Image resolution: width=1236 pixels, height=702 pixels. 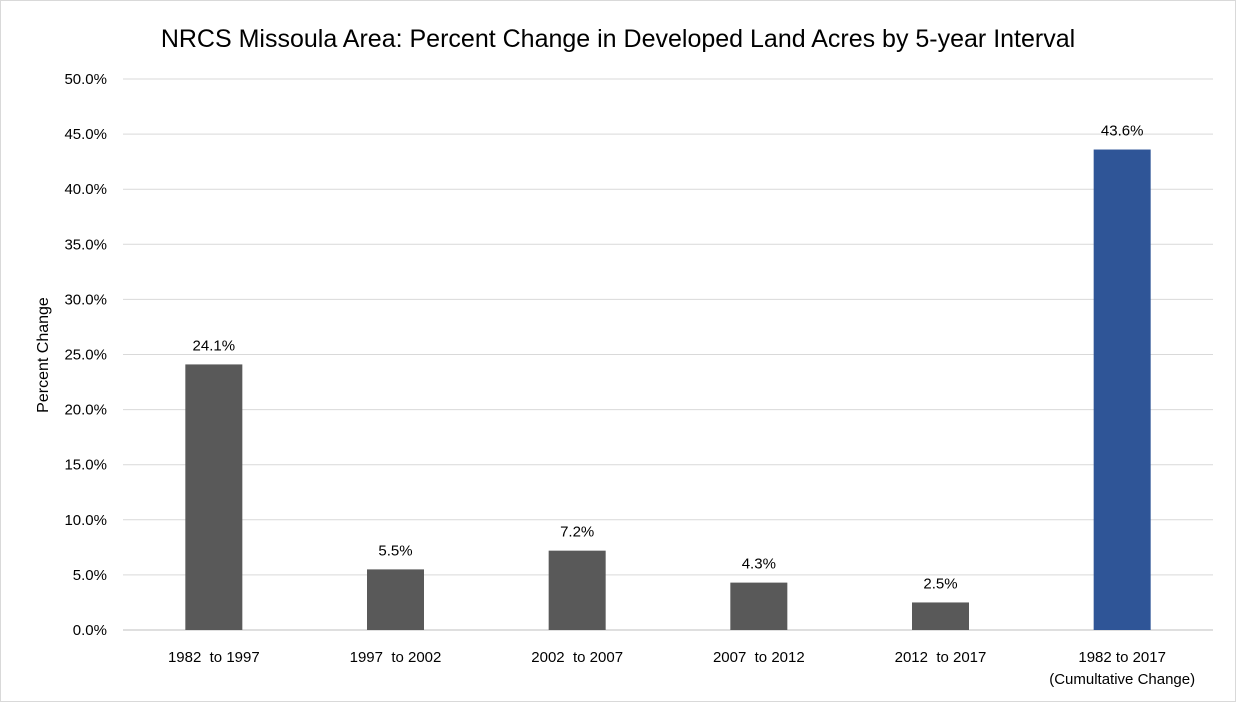 What do you see at coordinates (1122, 131) in the screenshot?
I see `data-label: 43.6%` at bounding box center [1122, 131].